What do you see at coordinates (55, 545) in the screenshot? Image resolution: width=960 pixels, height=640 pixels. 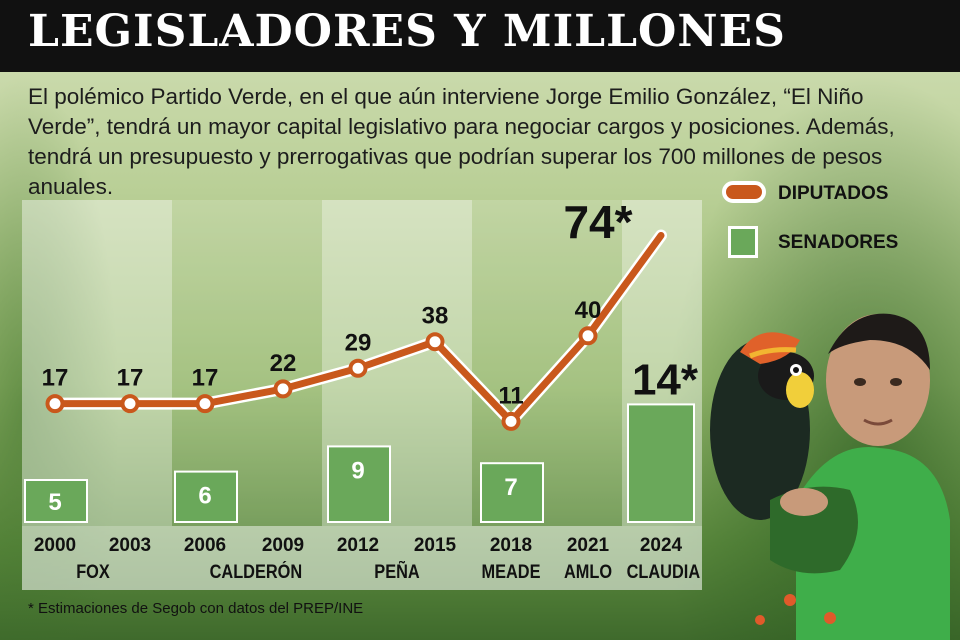 I see `x-tick-2000: 2000` at bounding box center [55, 545].